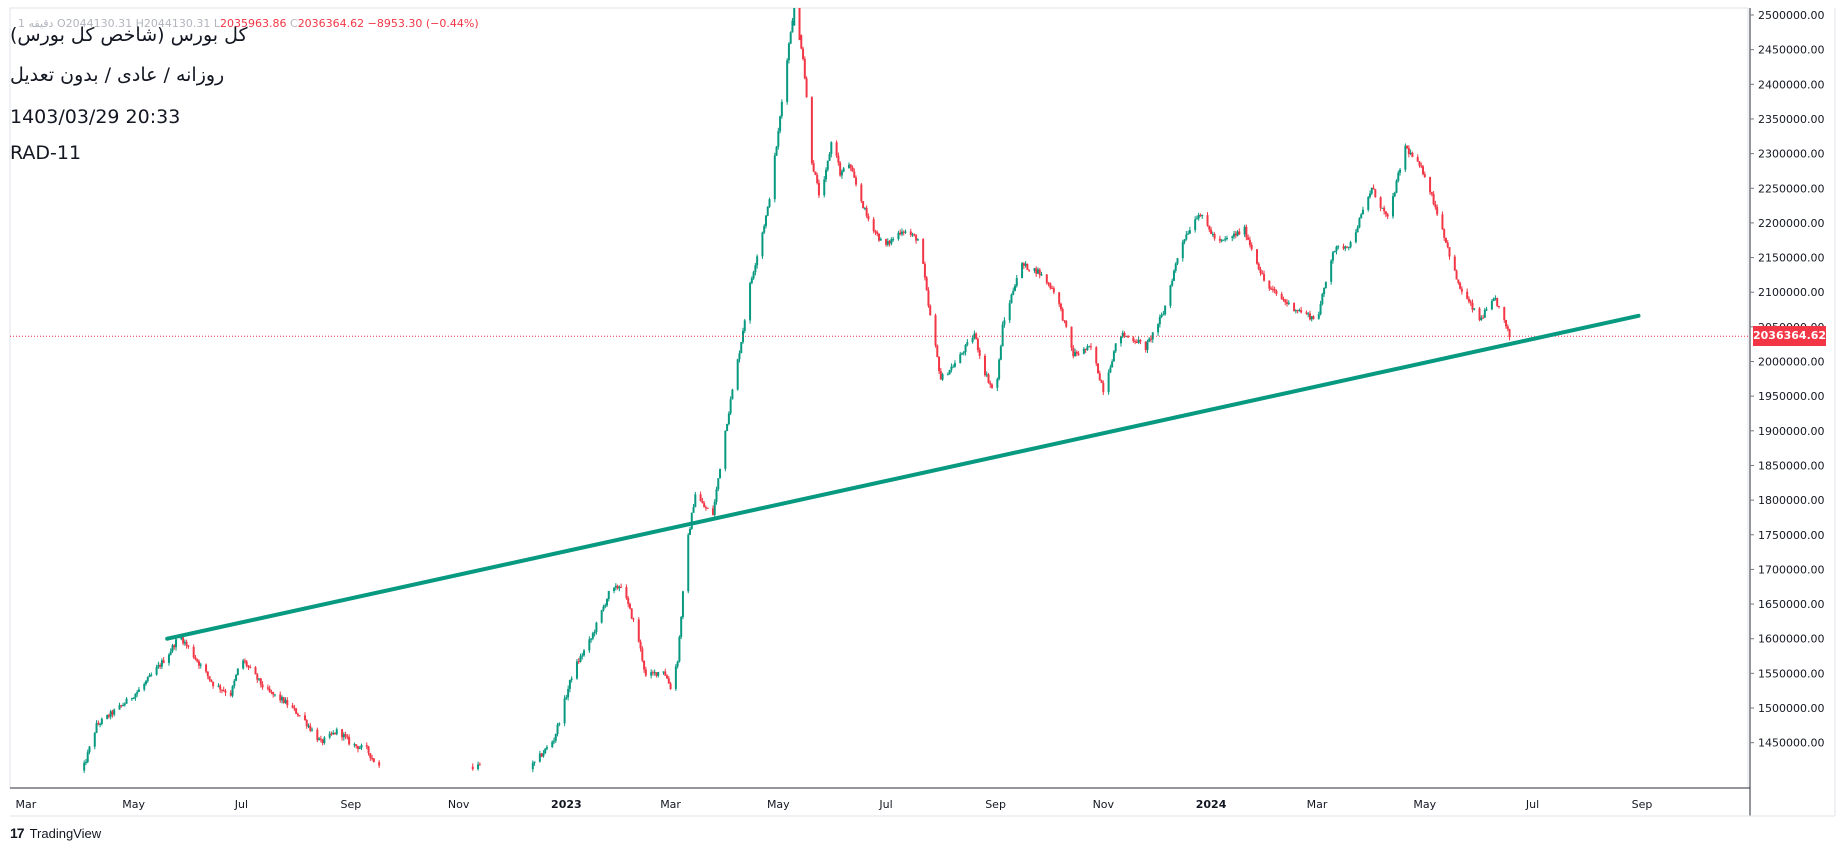 The image size is (1840, 852). I want to click on tradingview-brand: 17 TradingView, so click(55, 833).